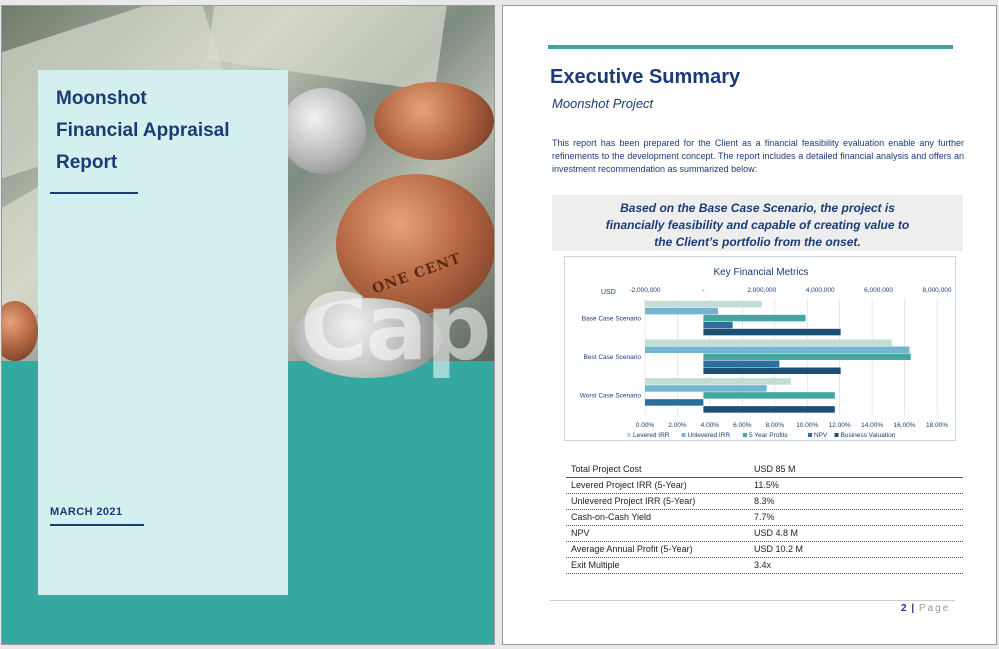 The image size is (999, 649). I want to click on bottom-axis-tick-label: 8.00%, so click(775, 425).